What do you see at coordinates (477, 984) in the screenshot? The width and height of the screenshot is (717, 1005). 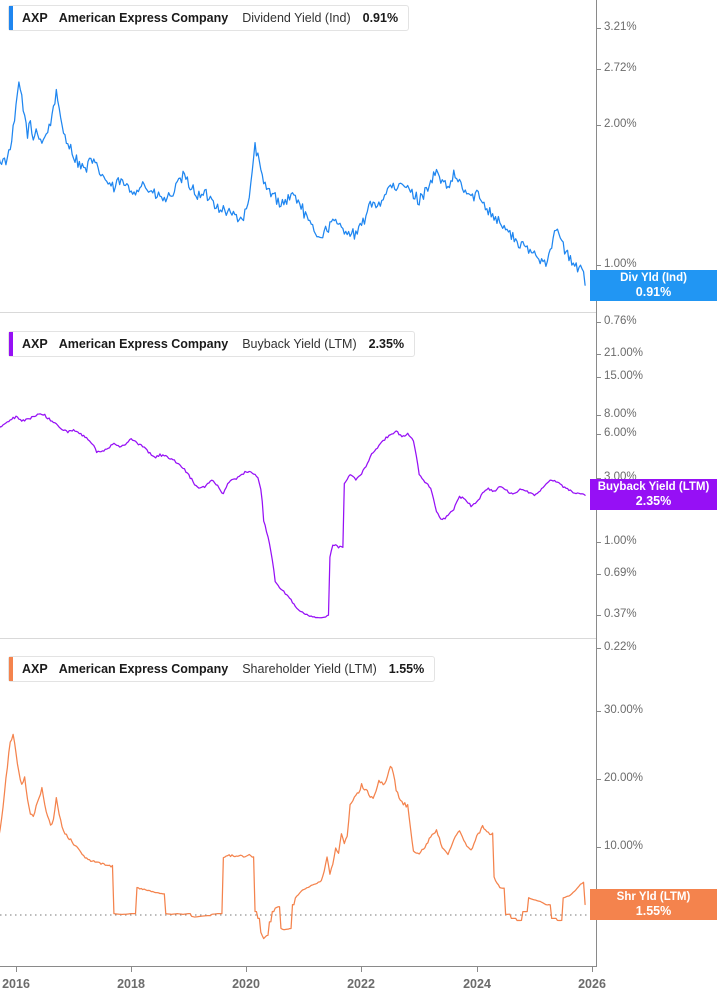 I see `x-tick-label: 2024` at bounding box center [477, 984].